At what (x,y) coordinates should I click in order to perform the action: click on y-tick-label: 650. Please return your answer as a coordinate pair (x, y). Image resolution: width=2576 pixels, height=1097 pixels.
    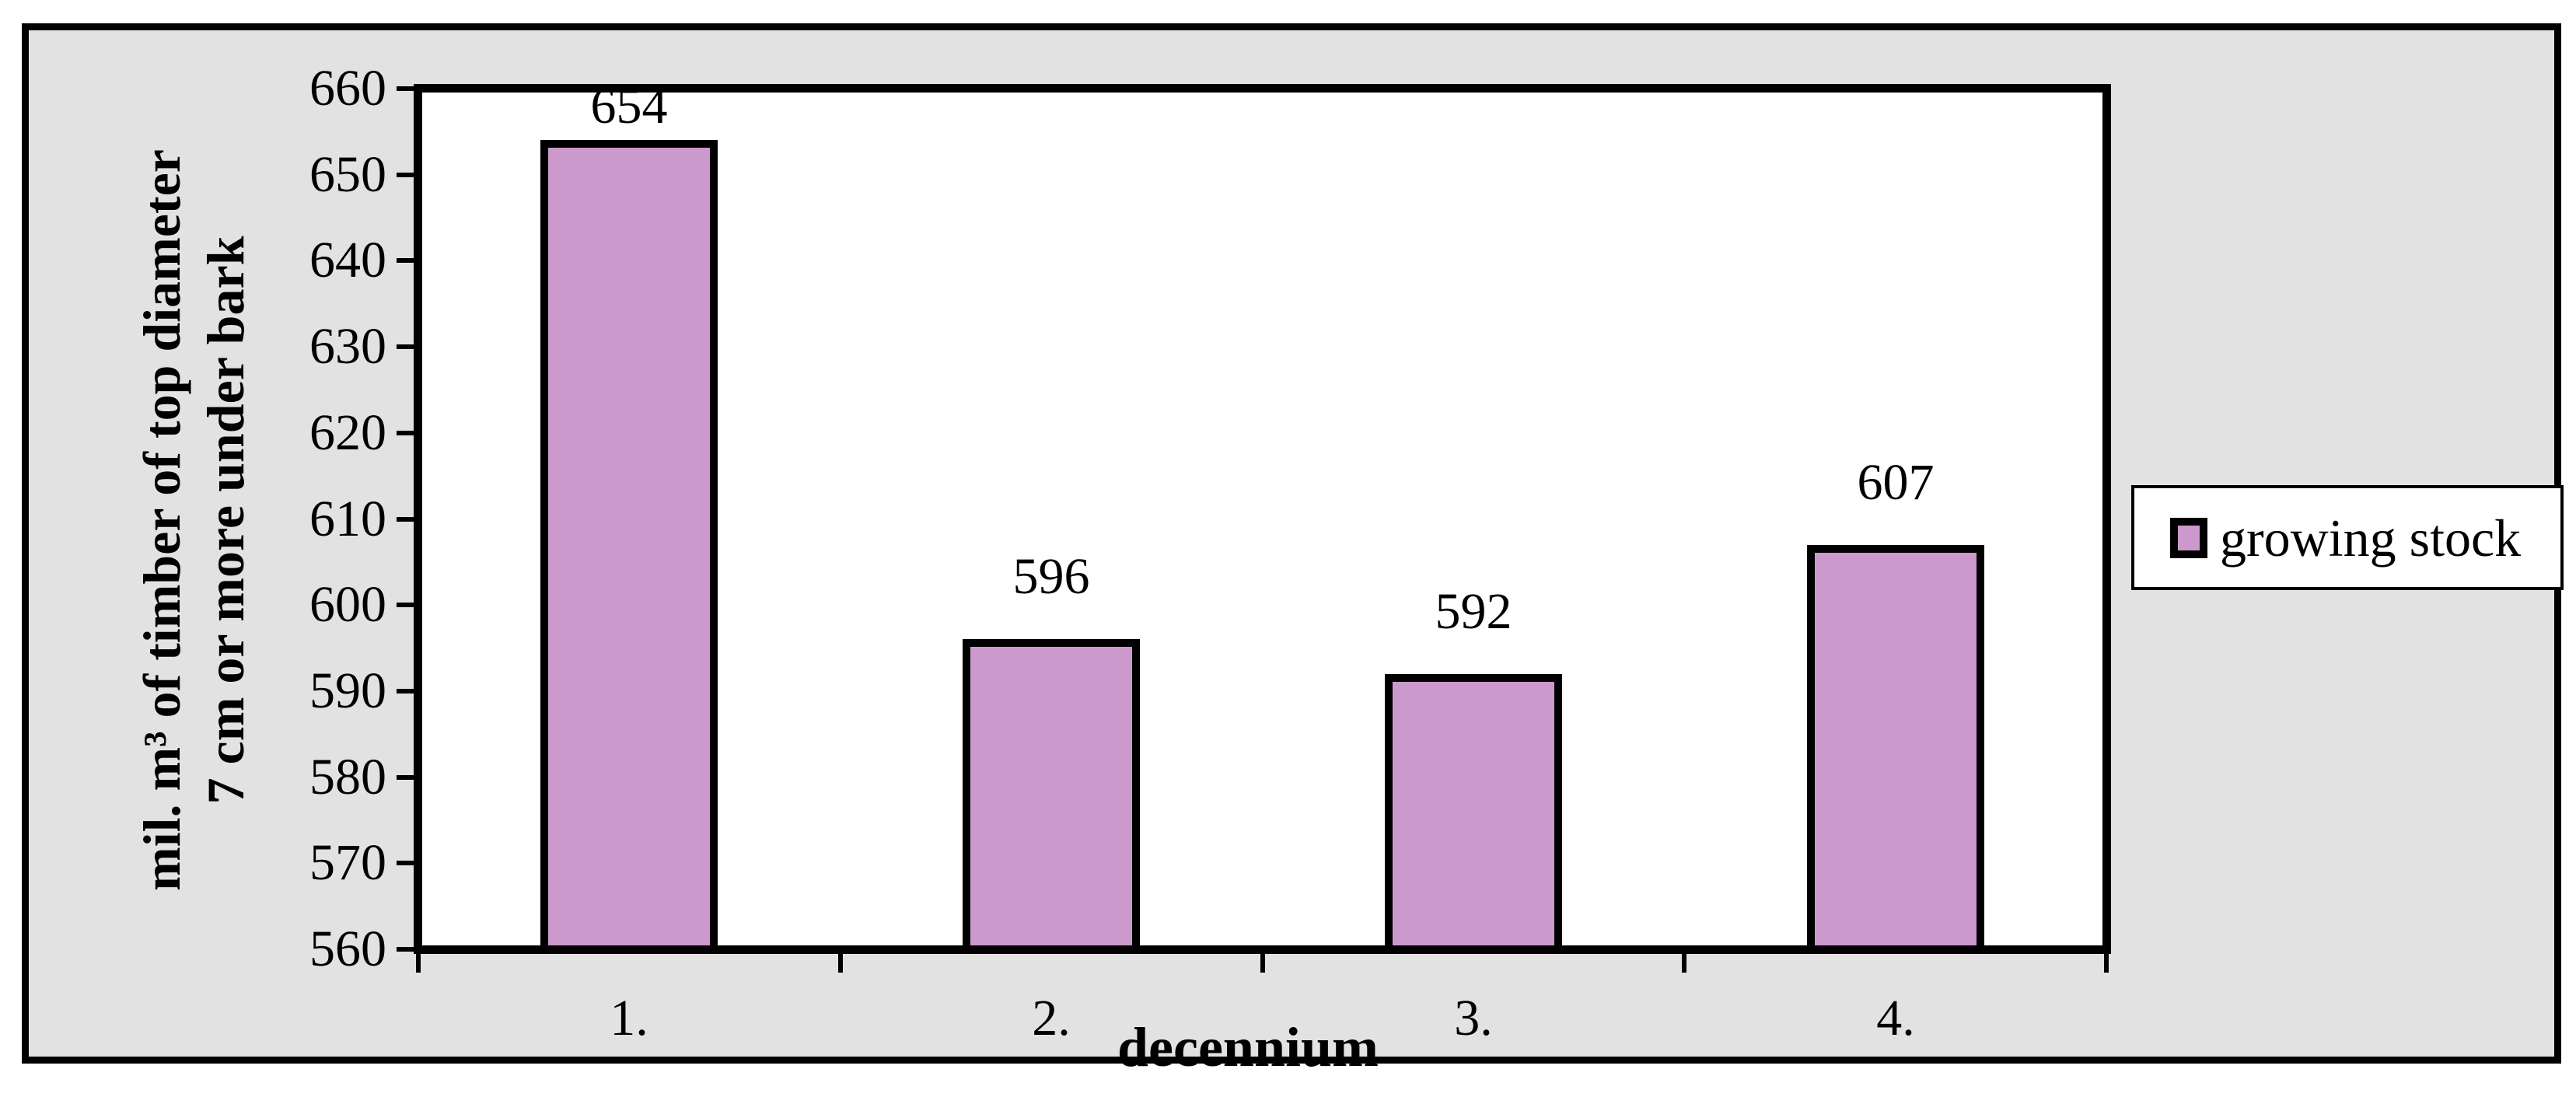
    Looking at the image, I should click on (347, 175).